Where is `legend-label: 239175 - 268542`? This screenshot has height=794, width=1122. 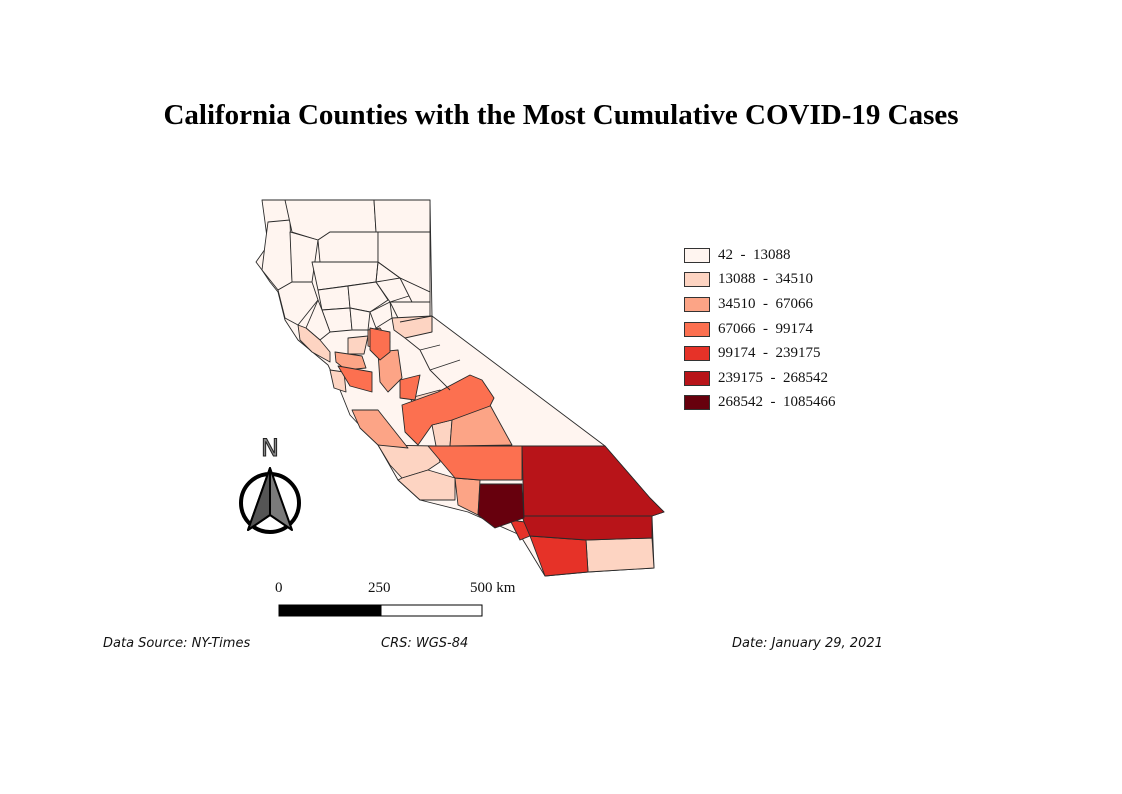
legend-label: 239175 - 268542 is located at coordinates (773, 377).